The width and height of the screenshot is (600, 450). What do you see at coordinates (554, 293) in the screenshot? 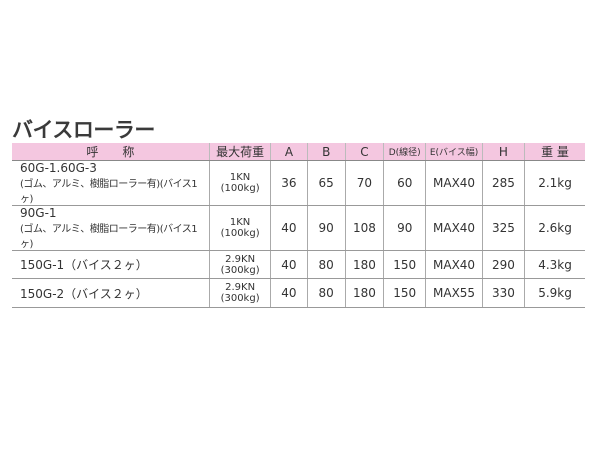
I see `weight-cell: 5.9kg` at bounding box center [554, 293].